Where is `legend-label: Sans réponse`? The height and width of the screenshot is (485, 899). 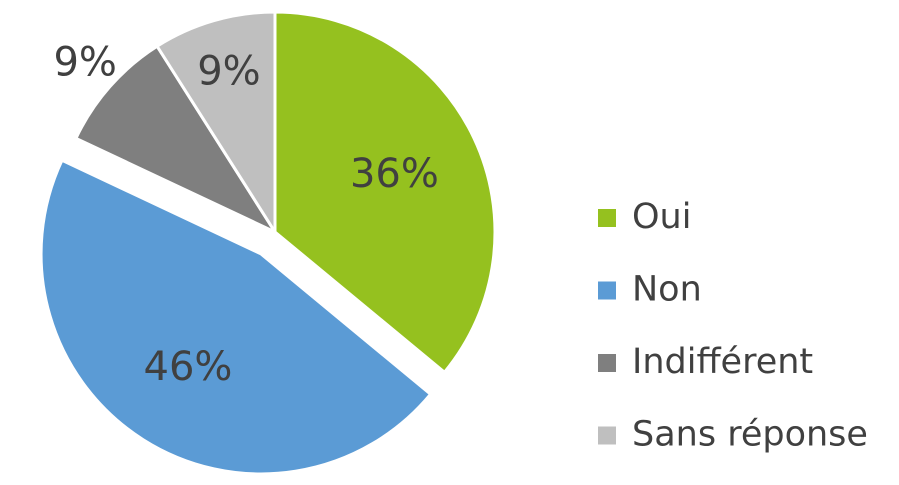
legend-label: Sans réponse is located at coordinates (750, 435).